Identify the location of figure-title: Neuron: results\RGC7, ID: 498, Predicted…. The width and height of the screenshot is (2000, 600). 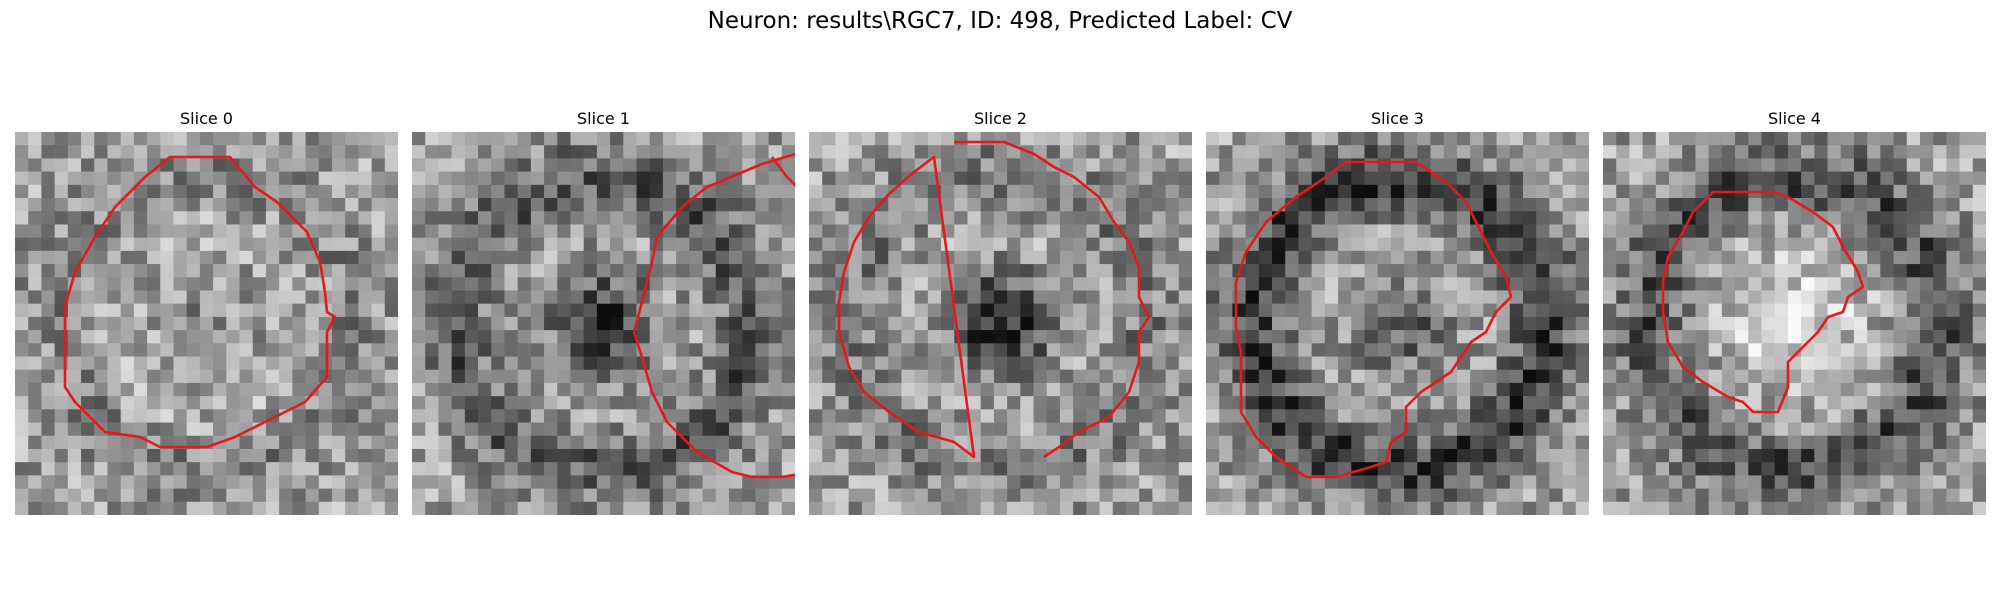
(1000, 21).